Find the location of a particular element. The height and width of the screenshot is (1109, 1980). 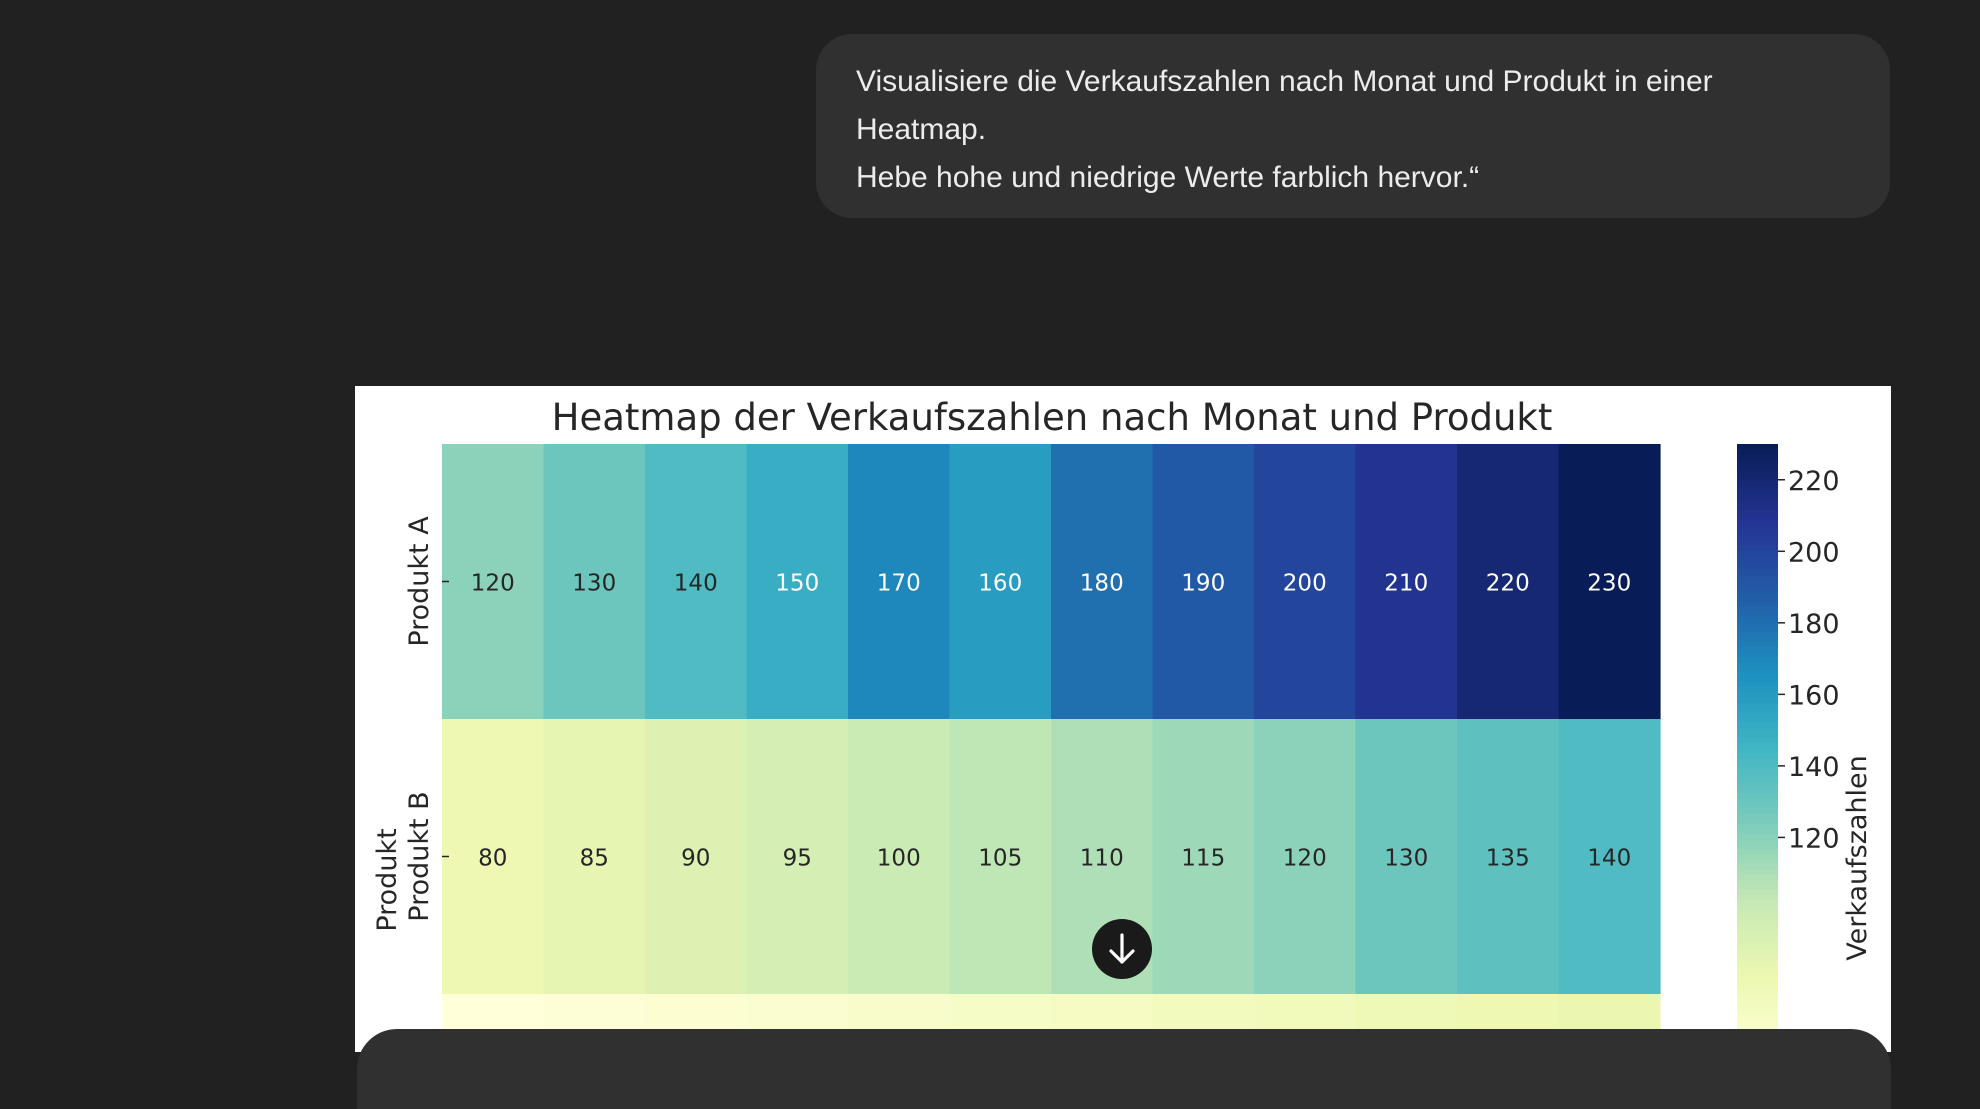

cell-value-label: 110 is located at coordinates (1102, 859).